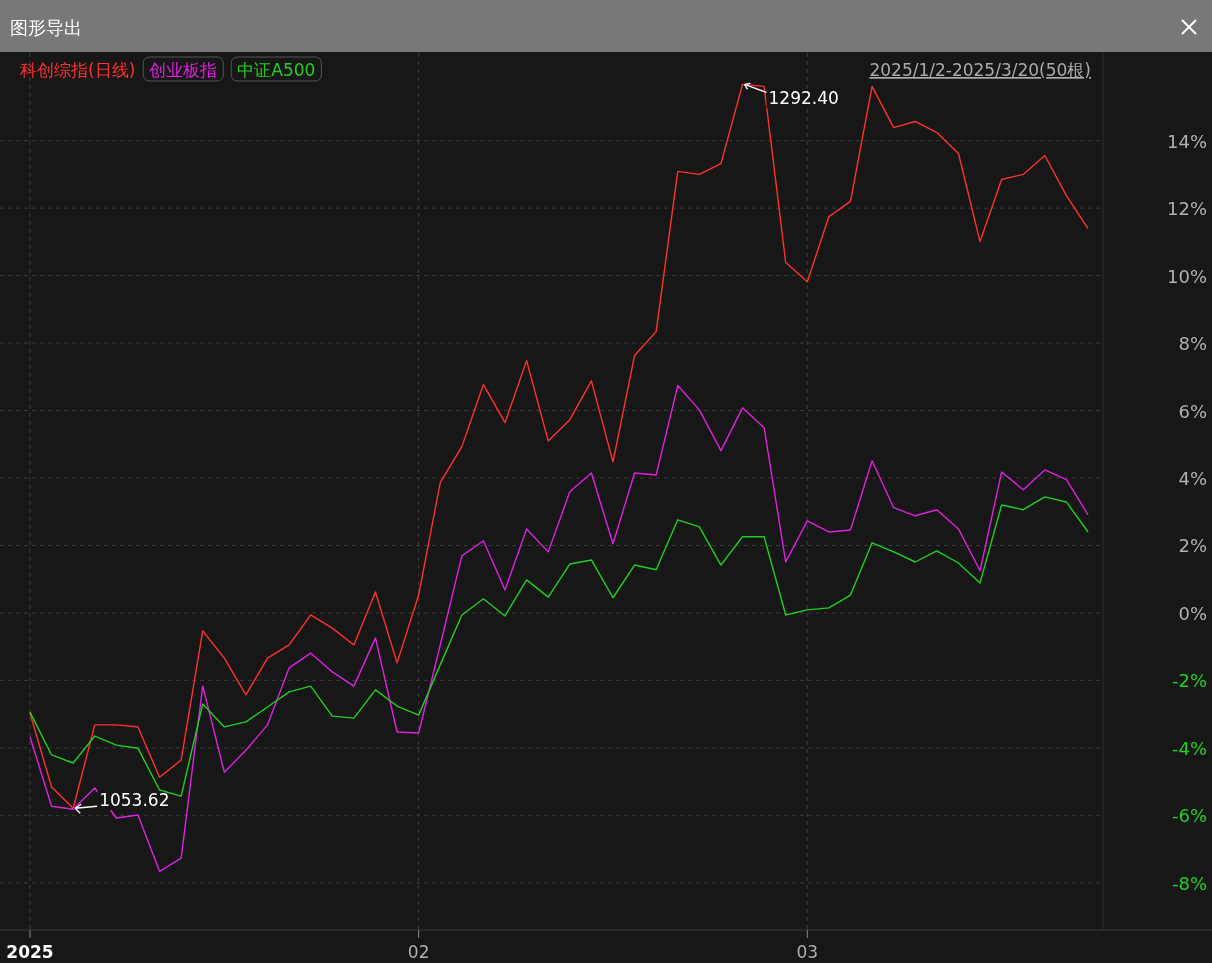 This screenshot has width=1212, height=963. I want to click on x-tick-label: 03, so click(807, 952).